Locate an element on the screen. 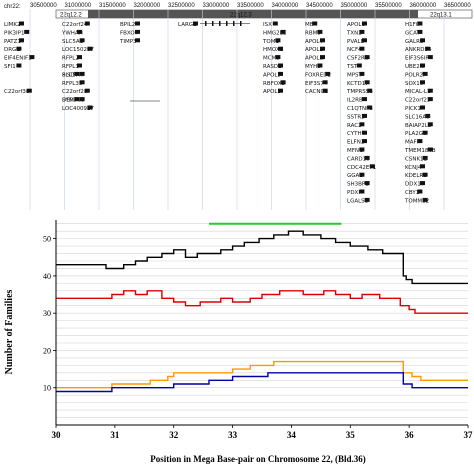  gene-label: SSTR3 is located at coordinates (356, 117).